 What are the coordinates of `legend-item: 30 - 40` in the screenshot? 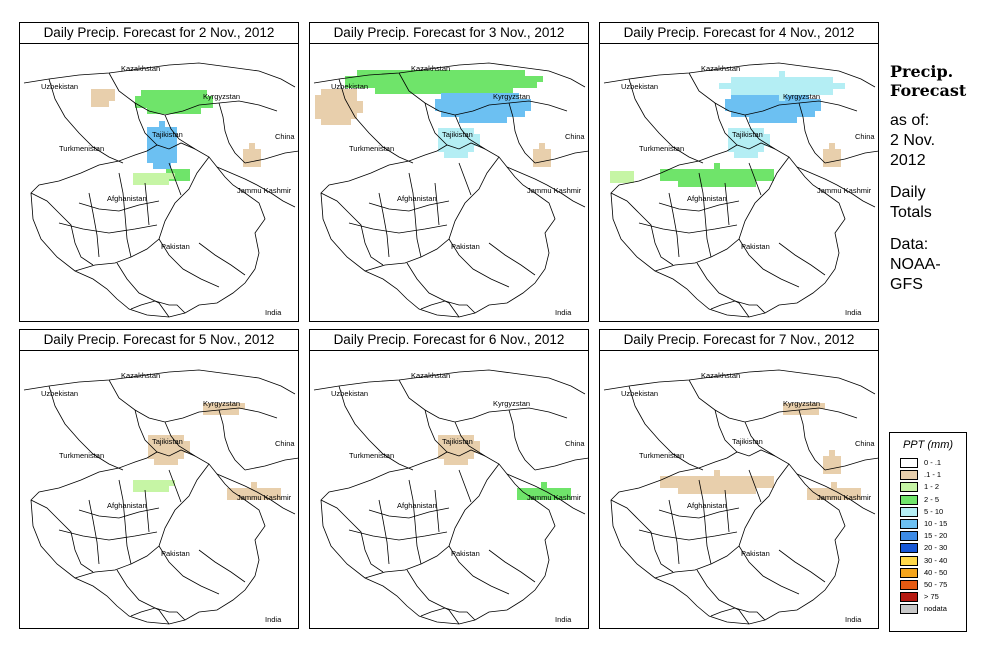 It's located at (928, 561).